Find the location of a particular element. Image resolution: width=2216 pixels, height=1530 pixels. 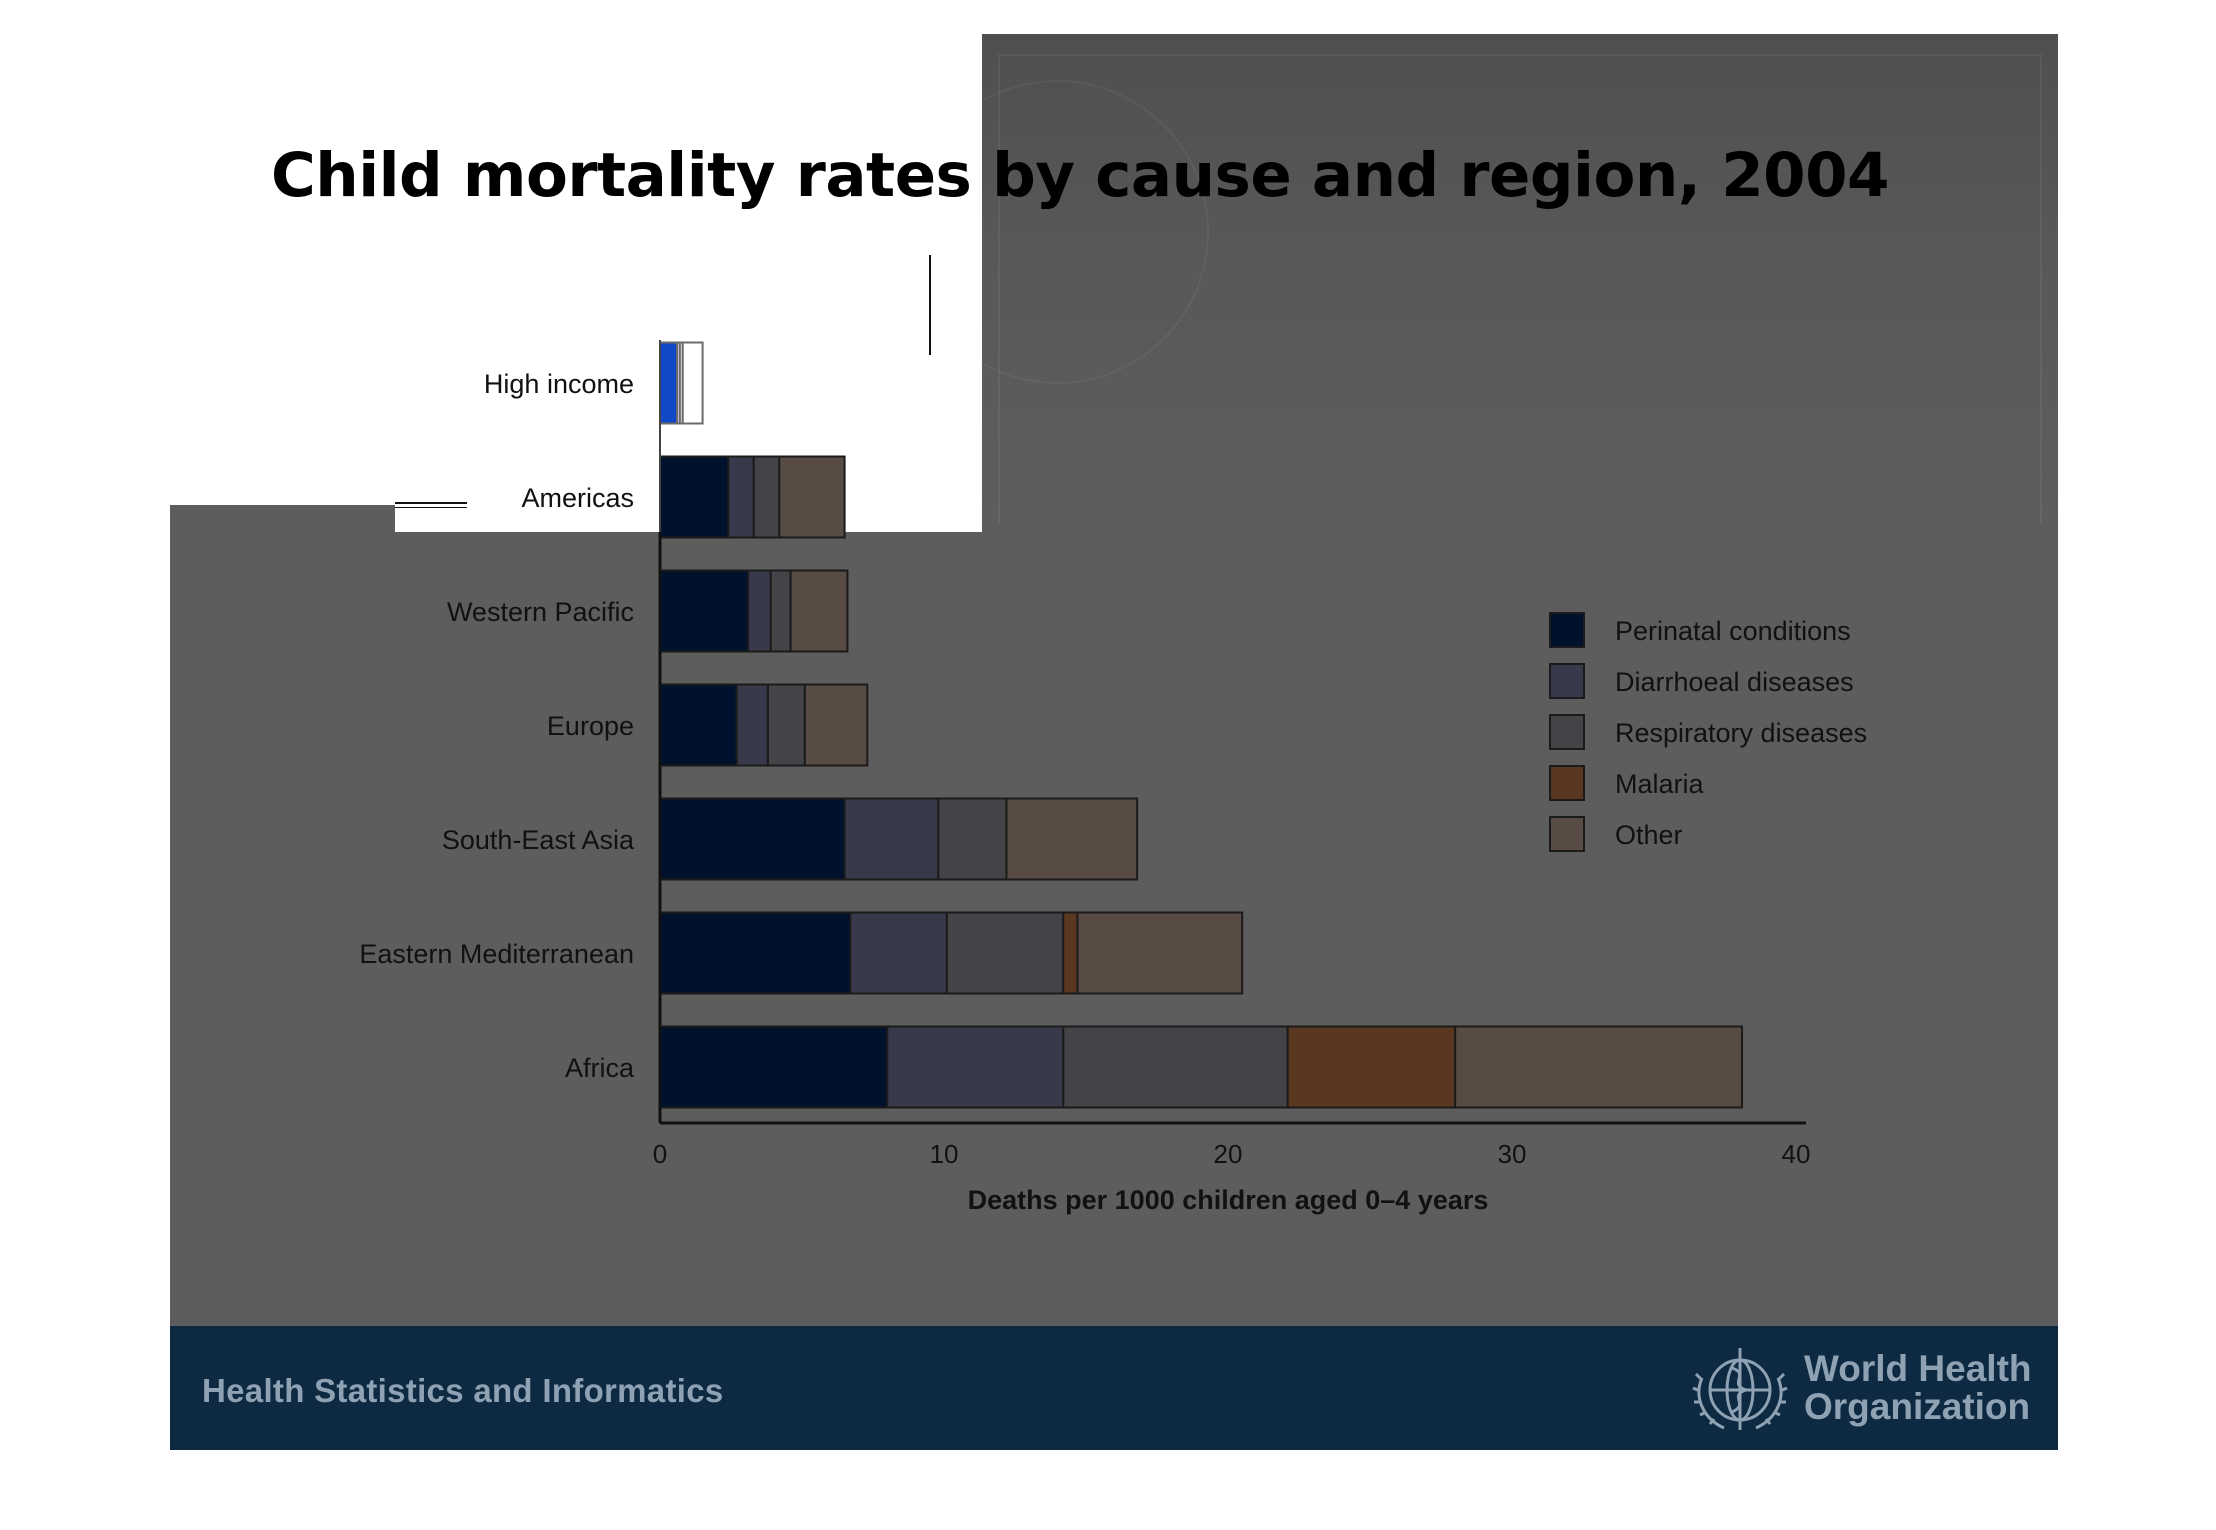

who-name: World Health Organization is located at coordinates (1918, 1388).